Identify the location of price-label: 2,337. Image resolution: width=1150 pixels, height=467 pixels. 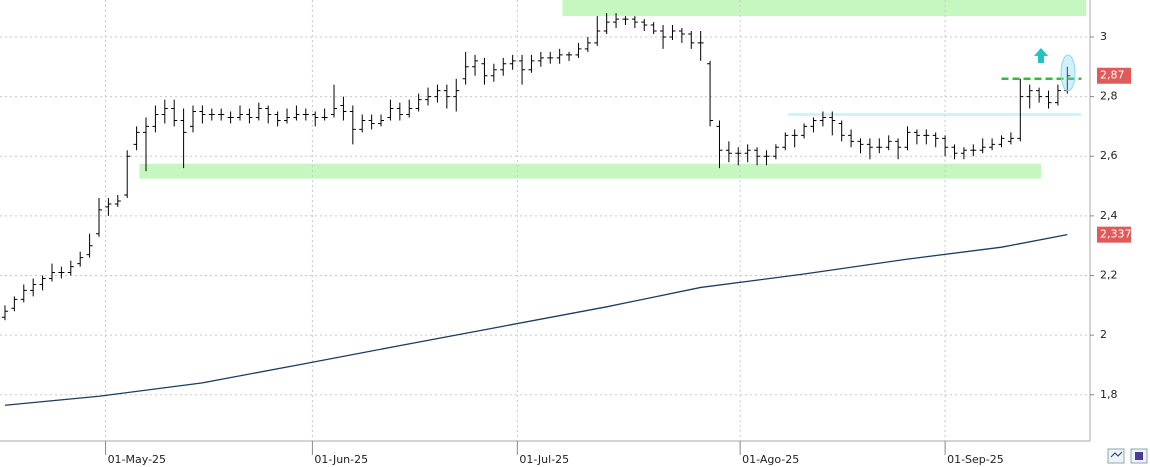
(1116, 234).